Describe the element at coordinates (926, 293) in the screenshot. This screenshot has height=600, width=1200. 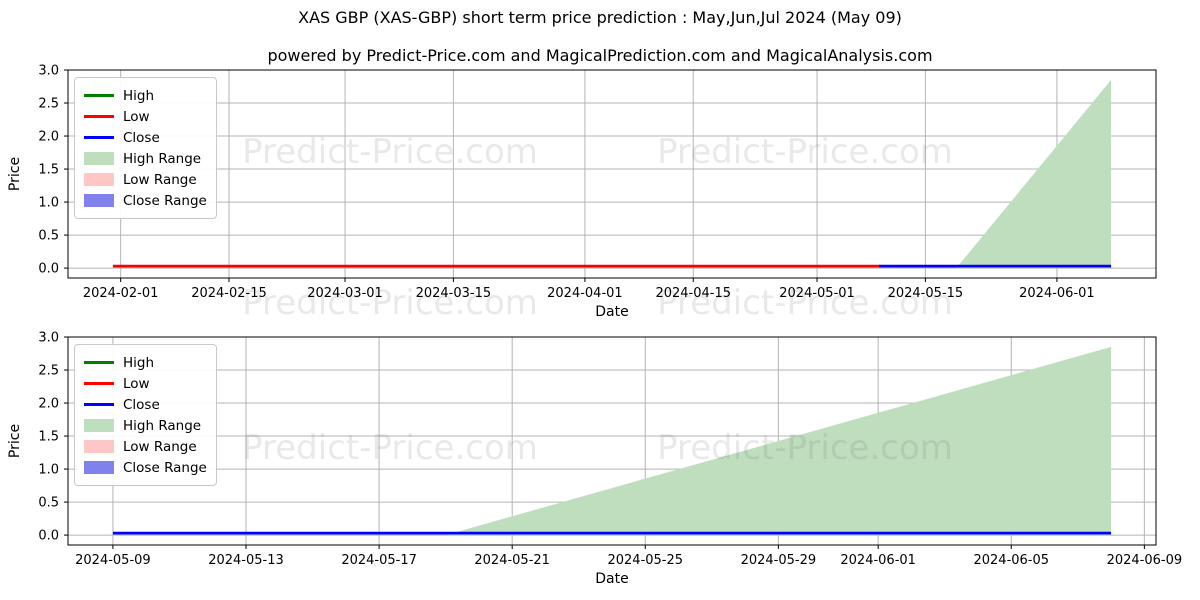
I see `svg-text: 2024-05-15` at that location.